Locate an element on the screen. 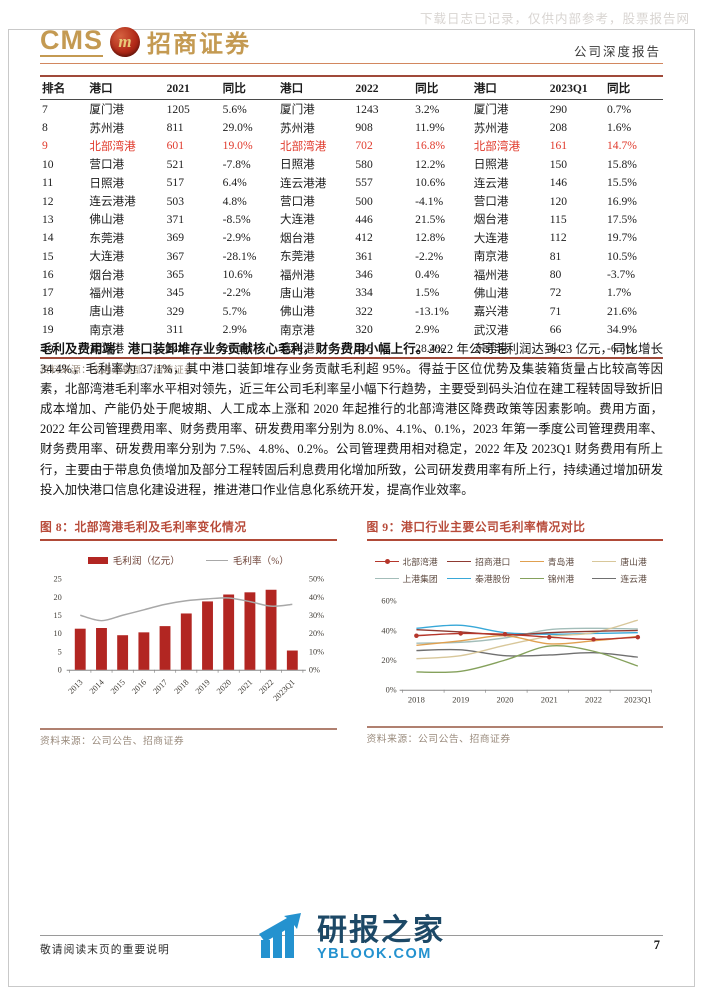 The height and width of the screenshot is (991, 702). svg-text: 2023Q1 is located at coordinates (283, 690).